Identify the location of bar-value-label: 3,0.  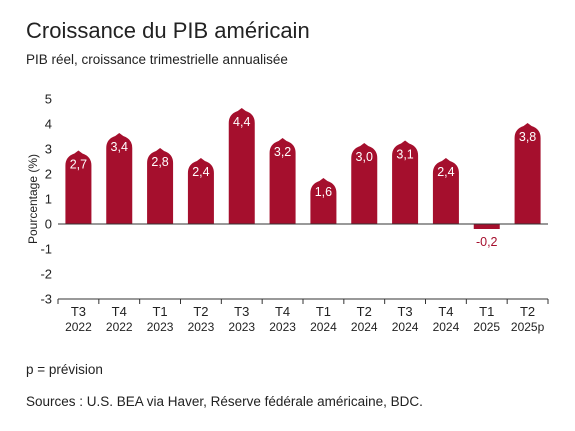
(364, 157).